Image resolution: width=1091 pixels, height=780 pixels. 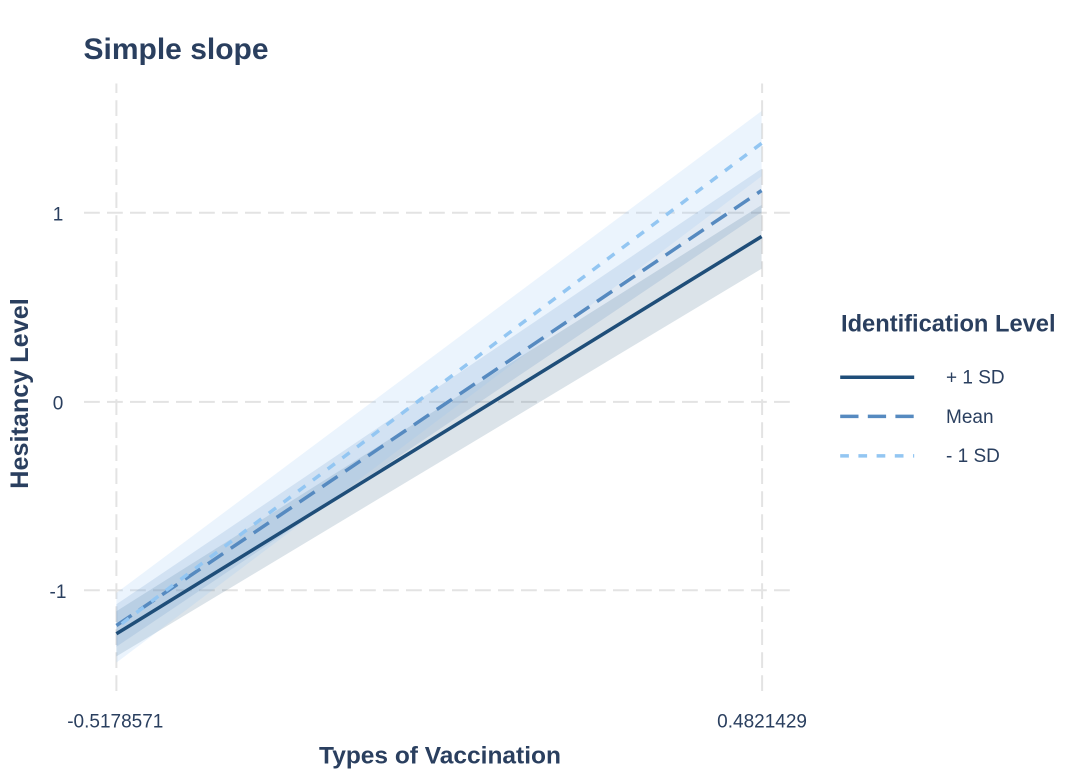 What do you see at coordinates (973, 456) in the screenshot?
I see `svg-text: - 1 SD` at bounding box center [973, 456].